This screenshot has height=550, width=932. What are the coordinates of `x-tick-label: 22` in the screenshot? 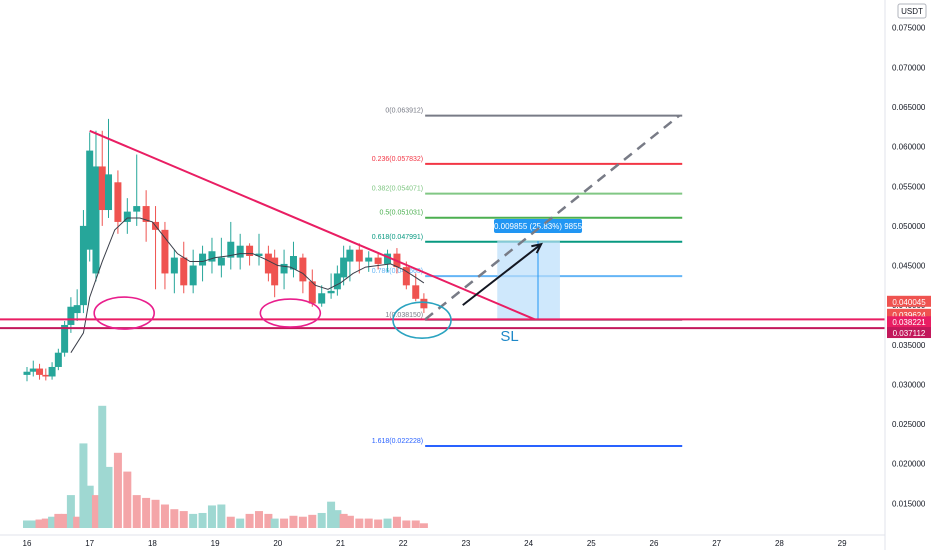 It's located at (403, 543).